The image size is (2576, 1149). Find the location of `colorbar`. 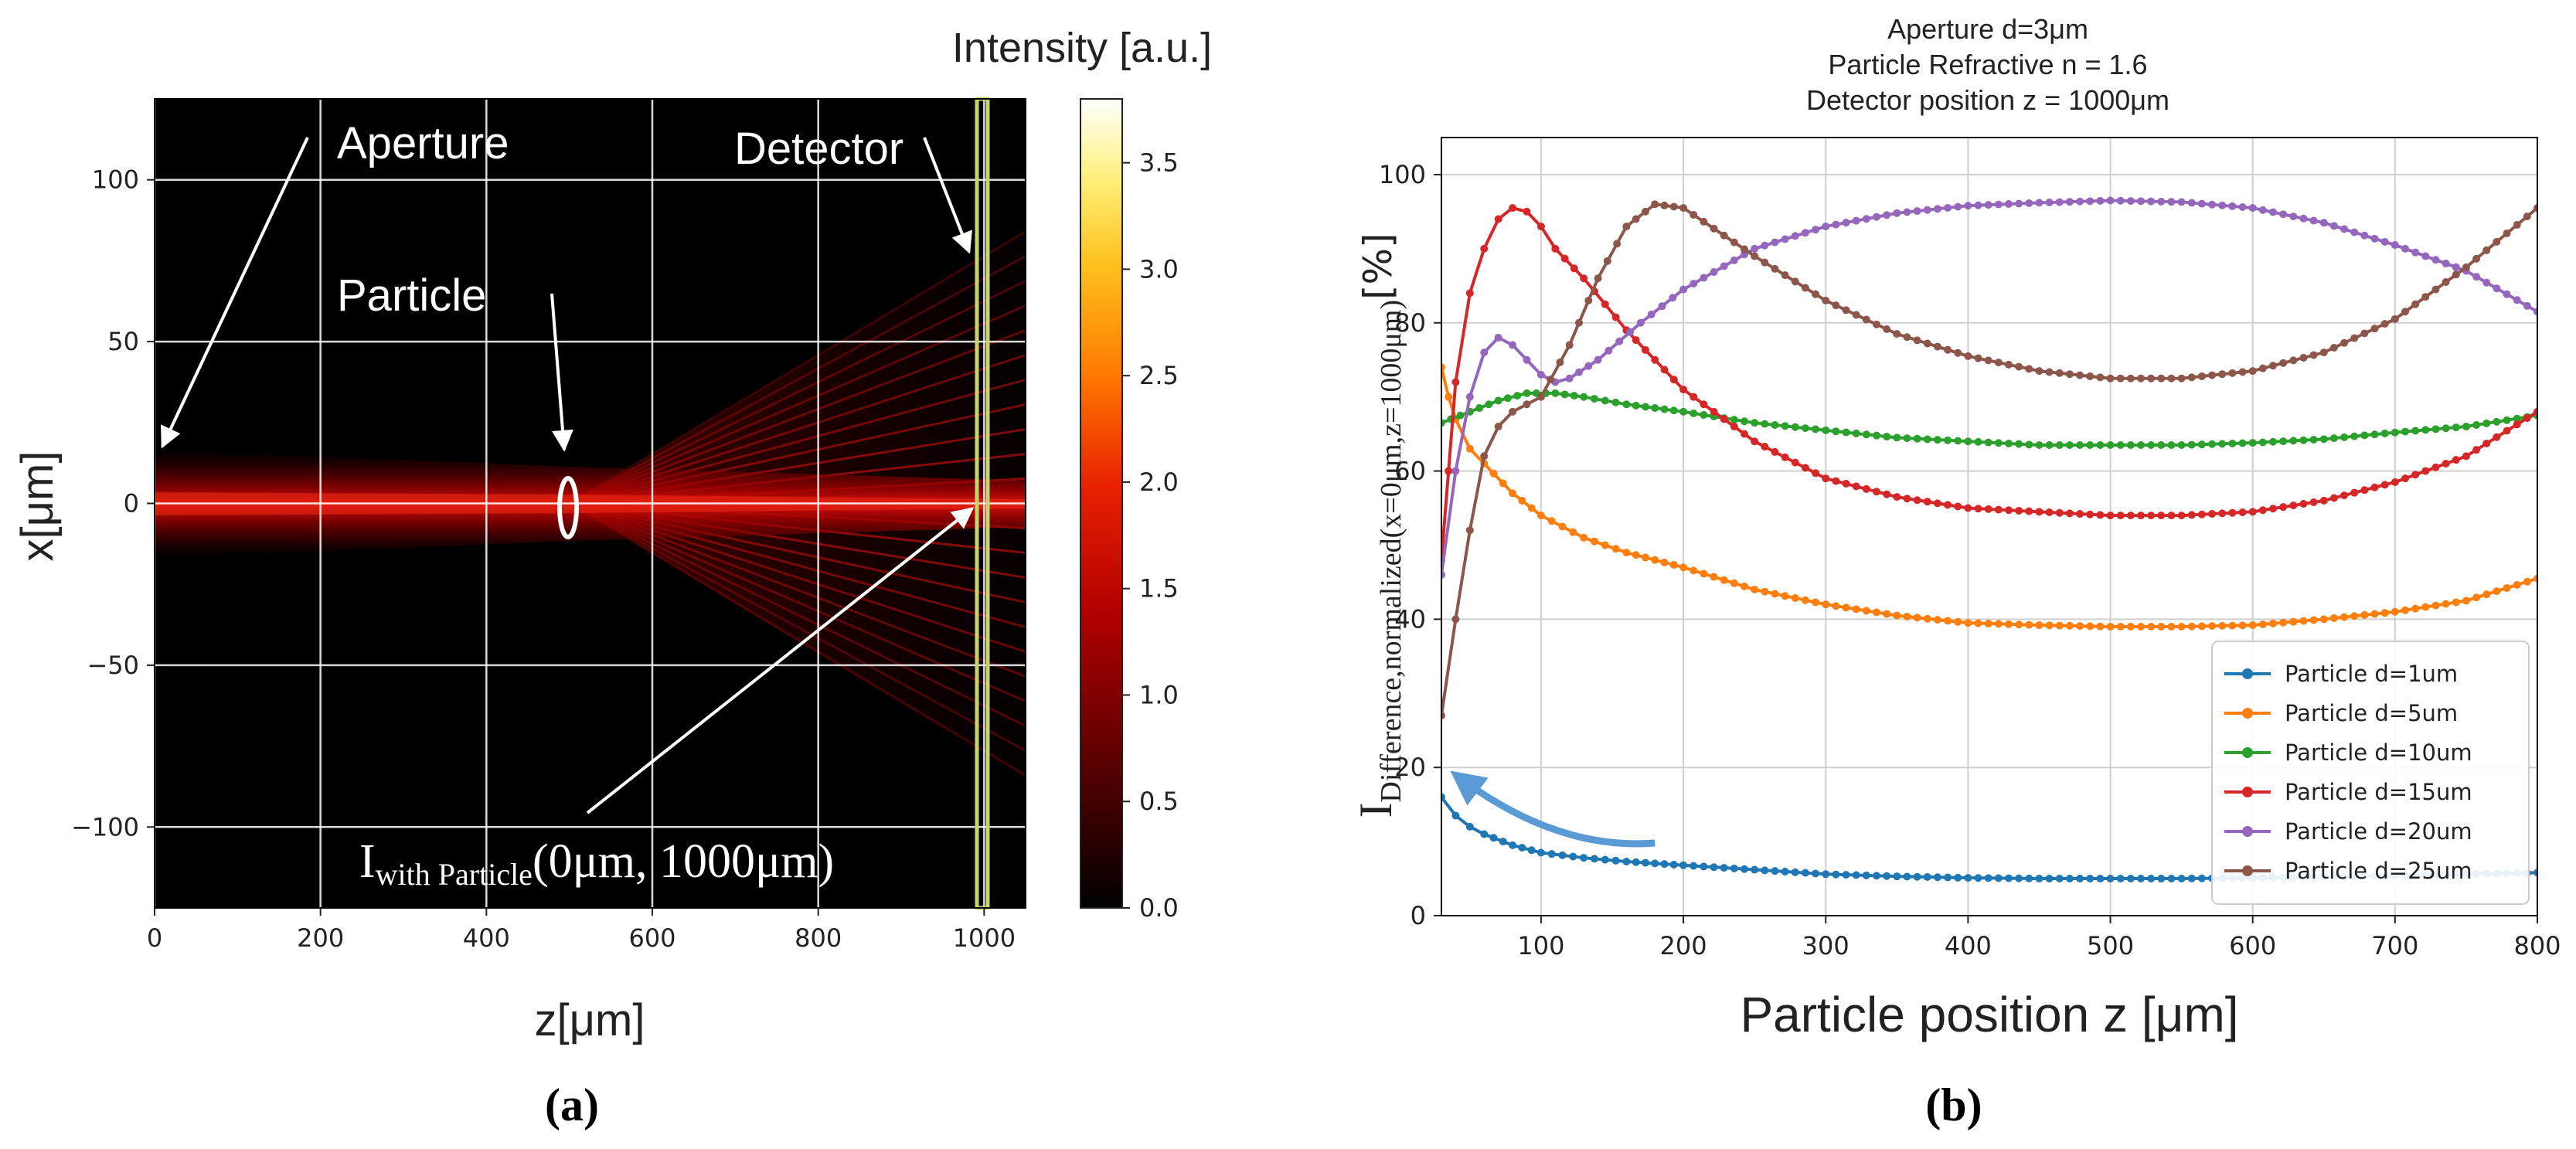

colorbar is located at coordinates (1101, 503).